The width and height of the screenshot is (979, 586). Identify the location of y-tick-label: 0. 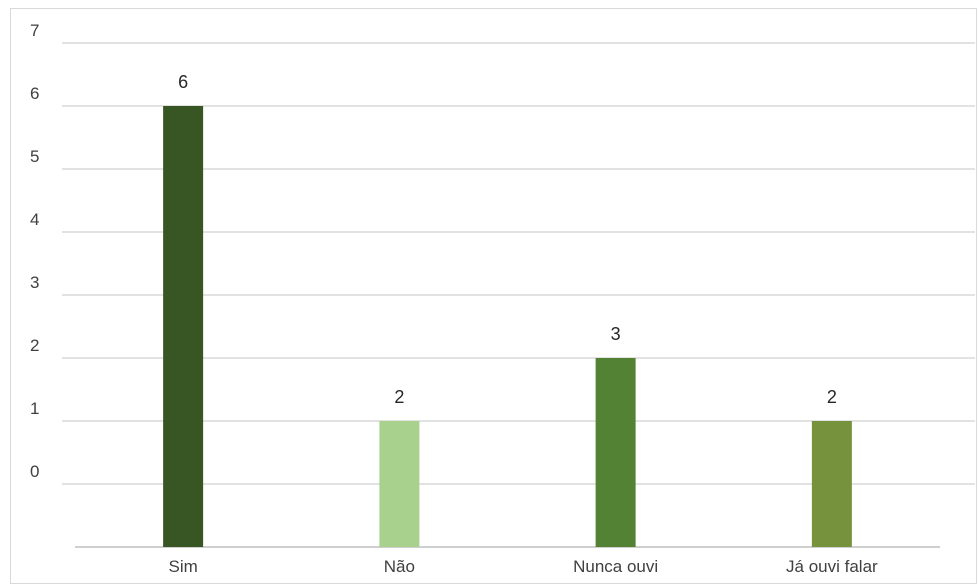
(34, 471).